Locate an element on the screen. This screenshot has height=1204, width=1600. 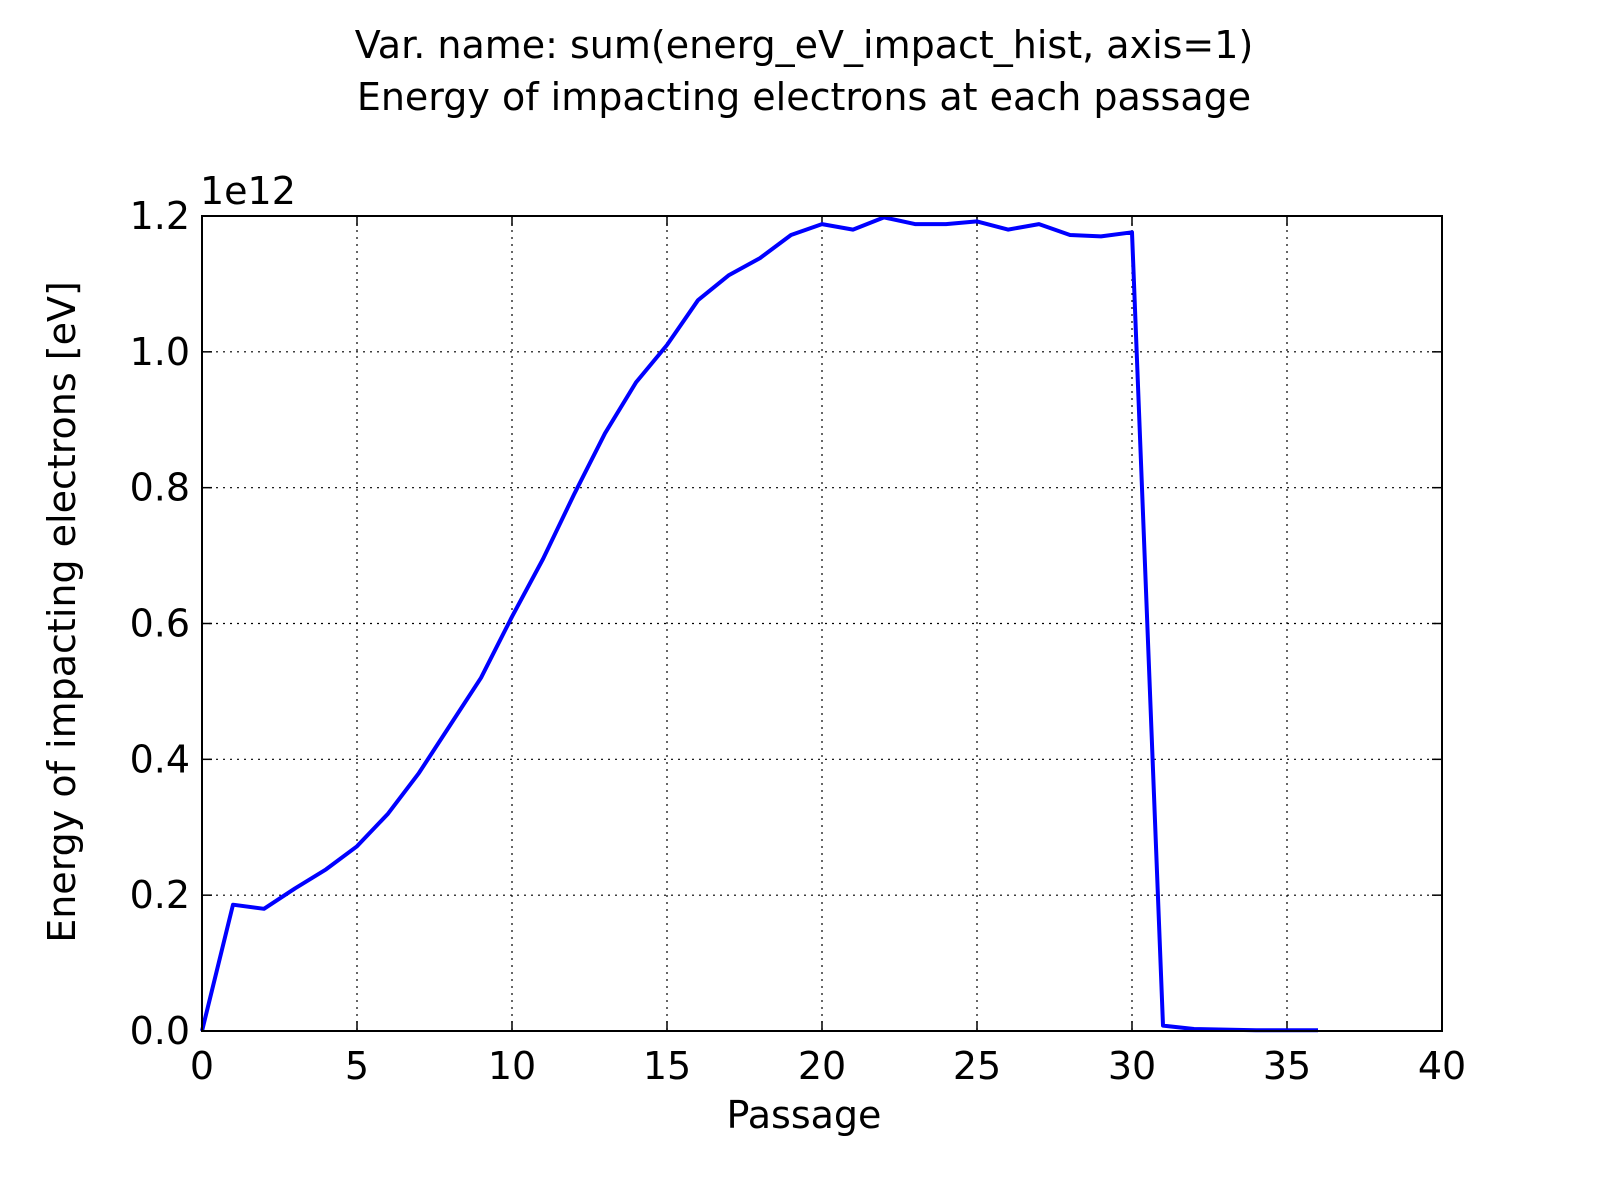
x-tick-label: 0 is located at coordinates (202, 1066).